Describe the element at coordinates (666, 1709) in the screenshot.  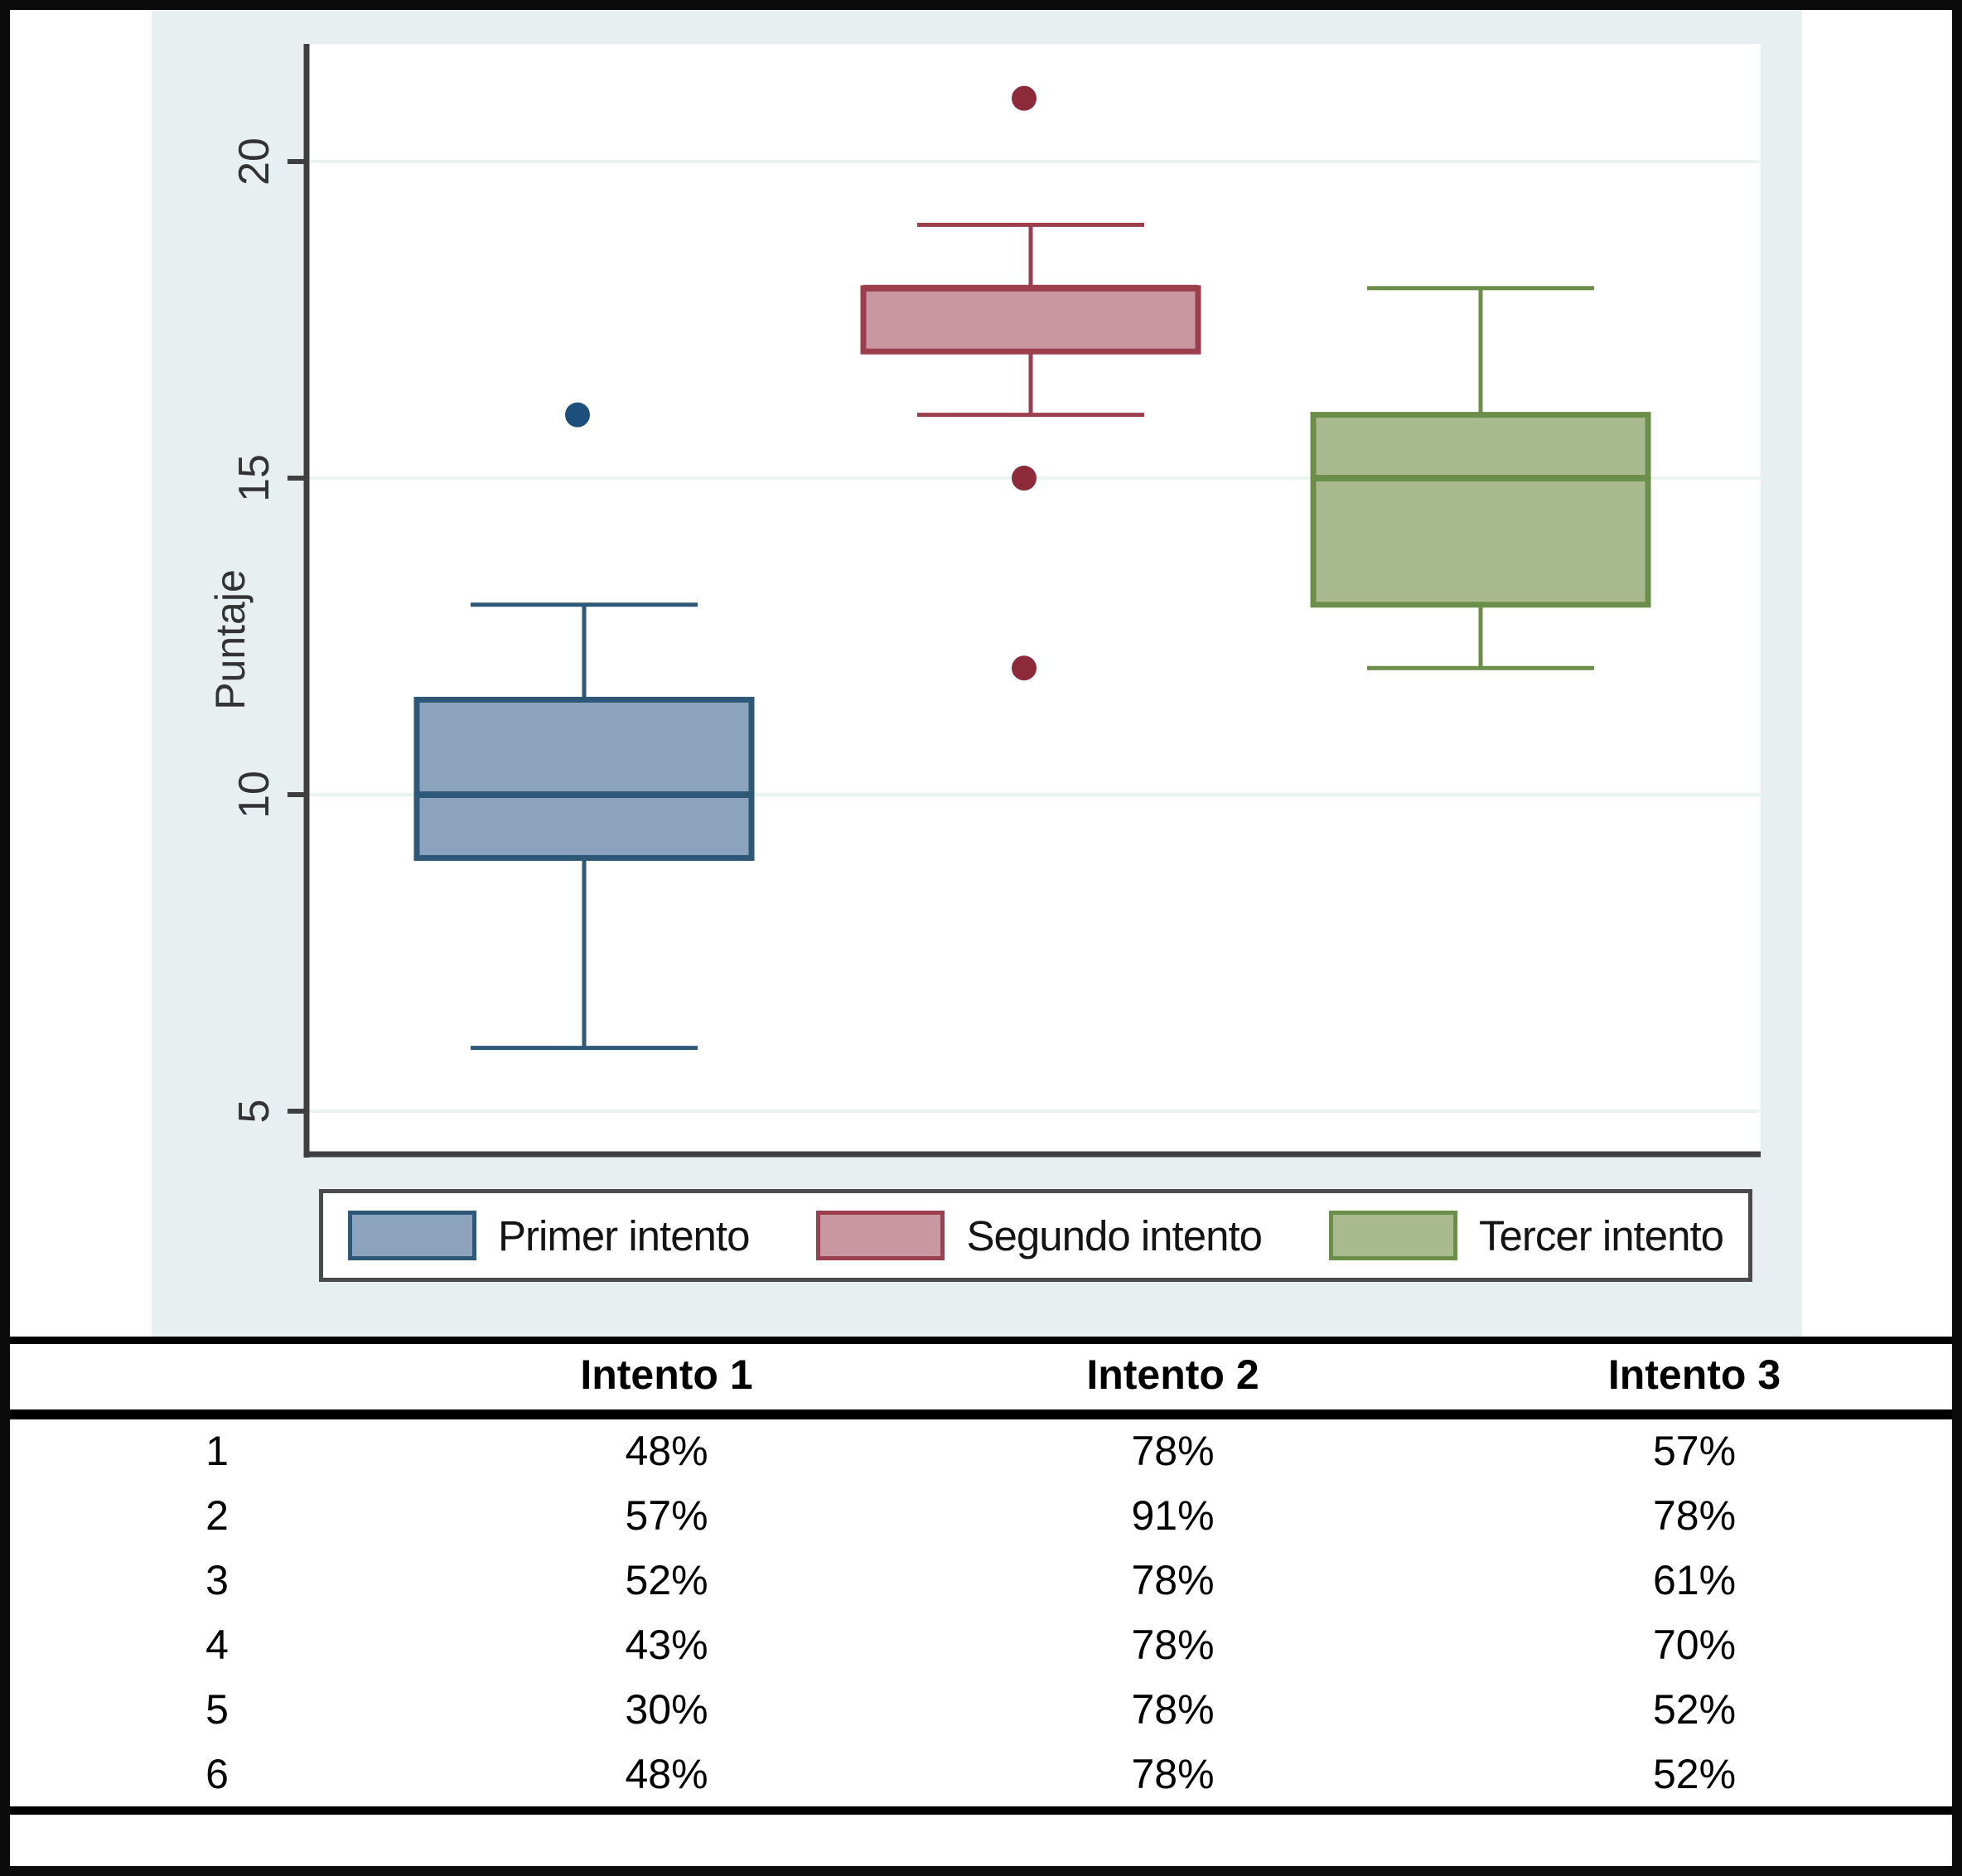
I see `table-cell: 30%` at that location.